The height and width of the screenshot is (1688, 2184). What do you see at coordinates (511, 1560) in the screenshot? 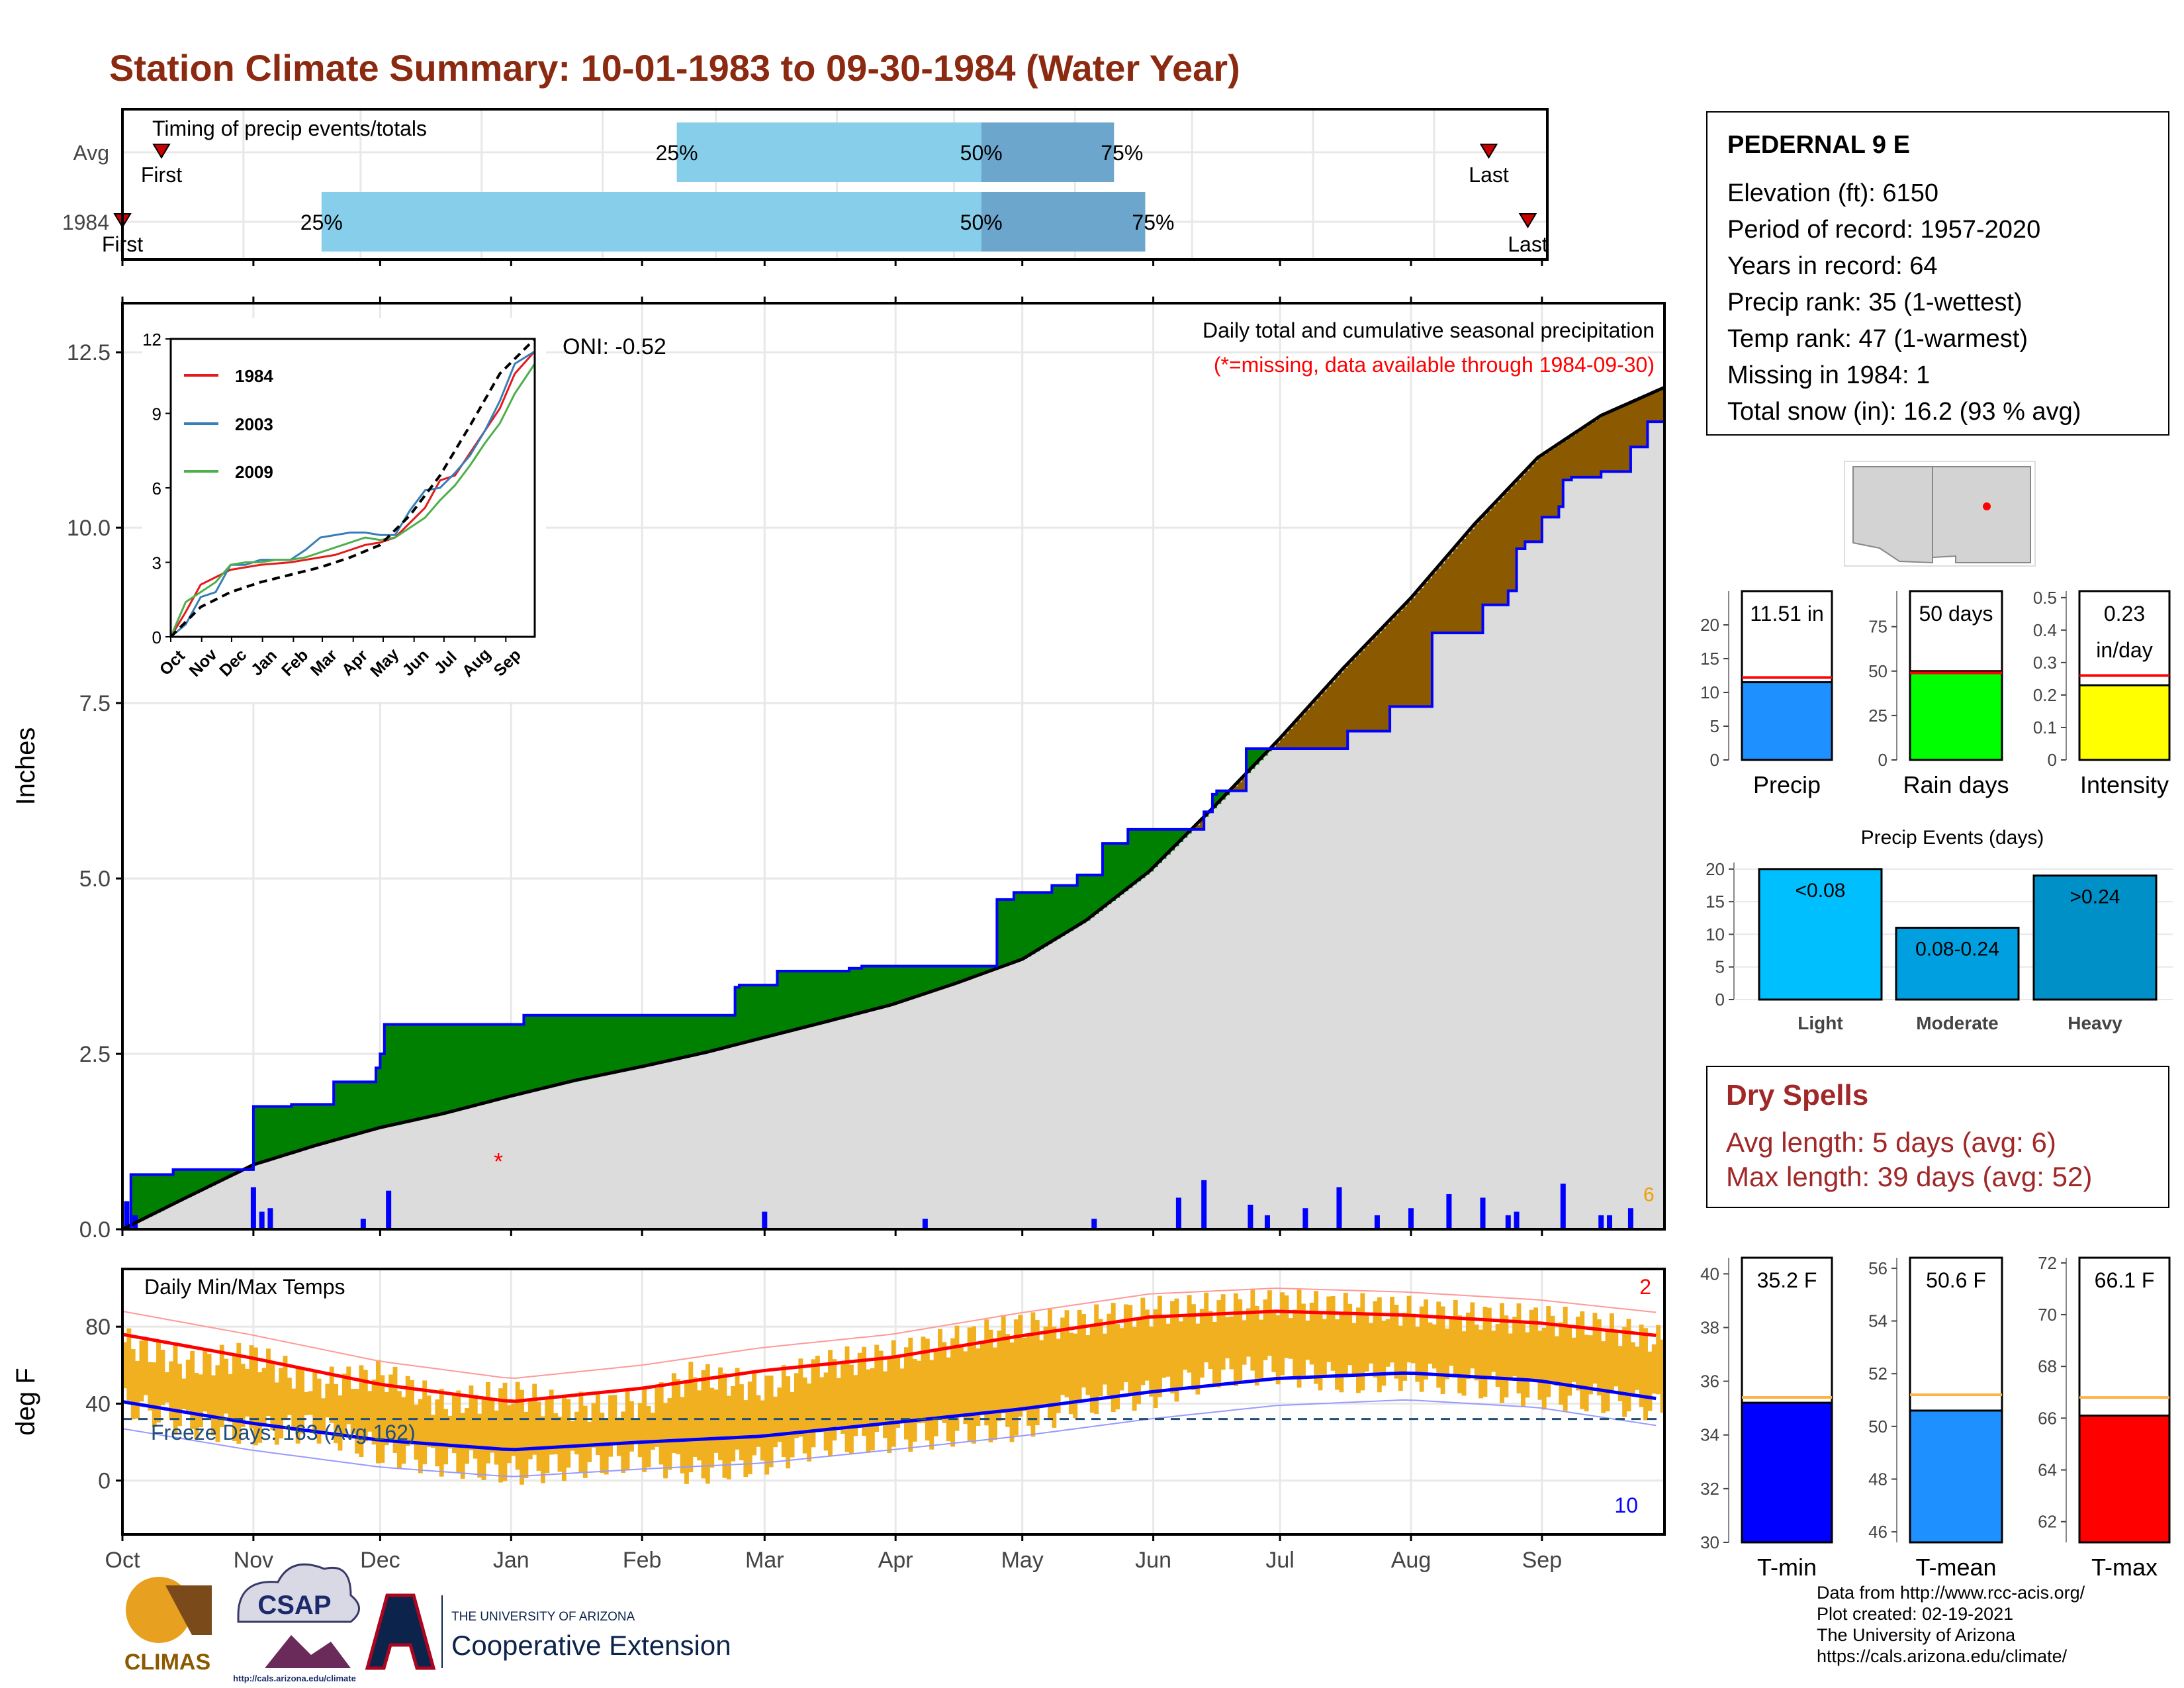
I see `month-label: Jan` at bounding box center [511, 1560].